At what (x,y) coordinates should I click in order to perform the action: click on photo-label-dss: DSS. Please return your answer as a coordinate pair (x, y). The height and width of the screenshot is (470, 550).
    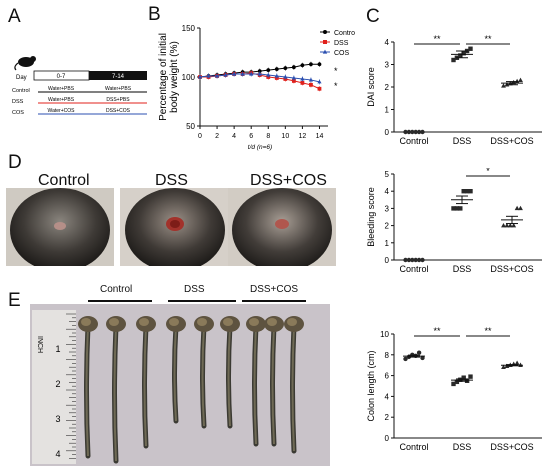
    Looking at the image, I should click on (171, 180).